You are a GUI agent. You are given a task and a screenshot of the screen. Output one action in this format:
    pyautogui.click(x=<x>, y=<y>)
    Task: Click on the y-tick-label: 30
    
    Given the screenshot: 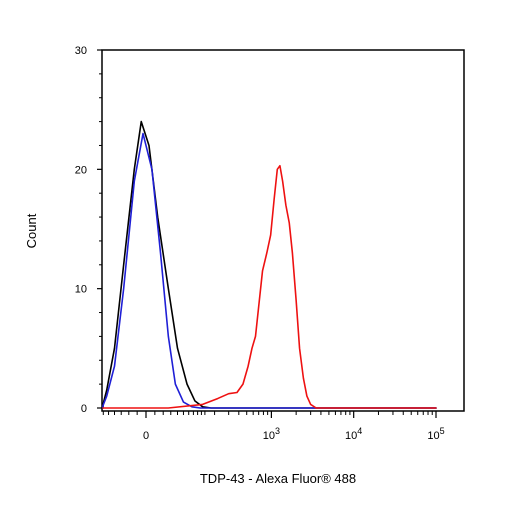 What is the action you would take?
    pyautogui.click(x=81, y=51)
    